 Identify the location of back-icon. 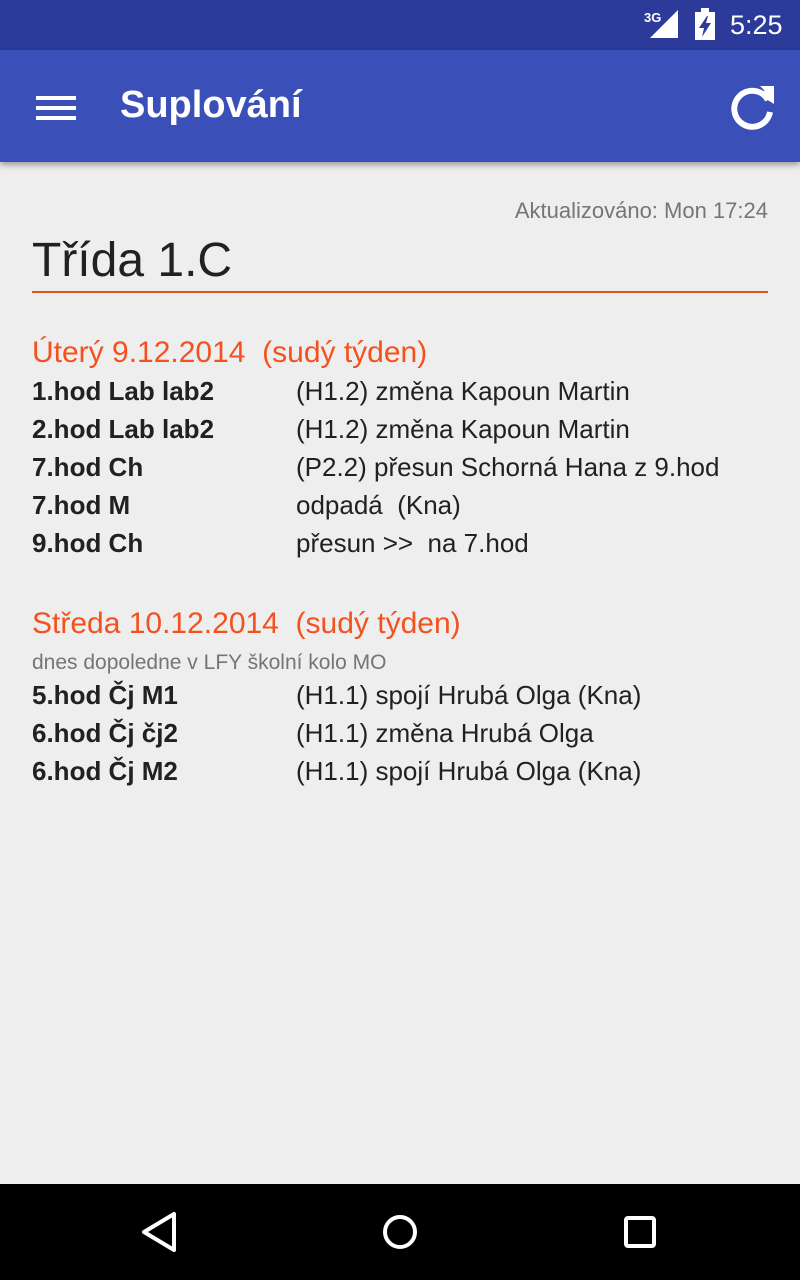
(160, 1232).